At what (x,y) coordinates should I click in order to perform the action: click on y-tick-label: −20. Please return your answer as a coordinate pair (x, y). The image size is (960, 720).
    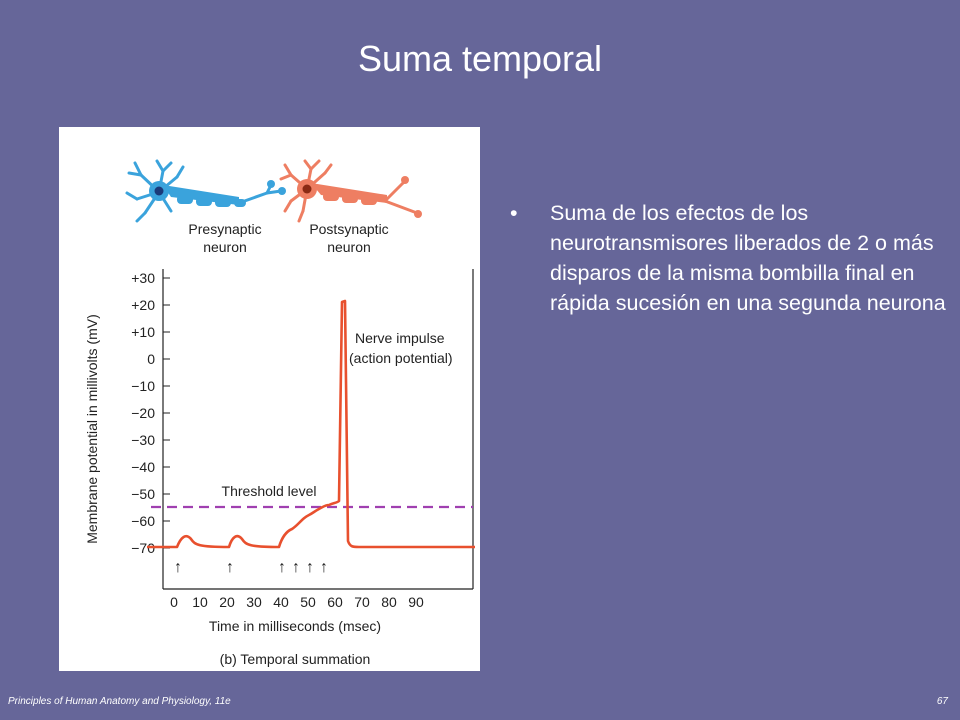
    Looking at the image, I should click on (143, 413).